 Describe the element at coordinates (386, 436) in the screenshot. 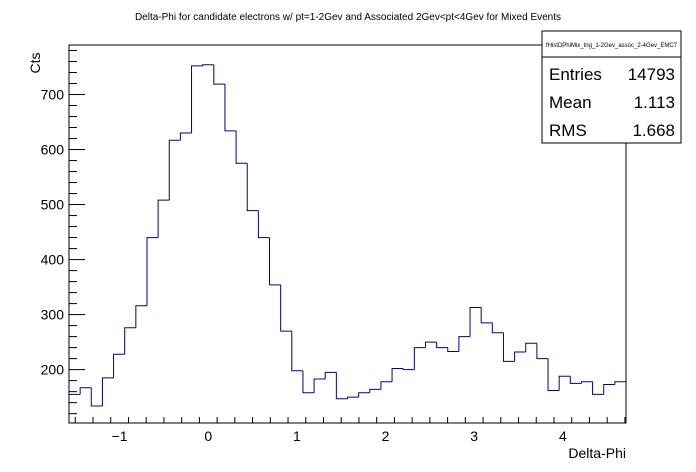

I see `x-tick-label: 2` at that location.